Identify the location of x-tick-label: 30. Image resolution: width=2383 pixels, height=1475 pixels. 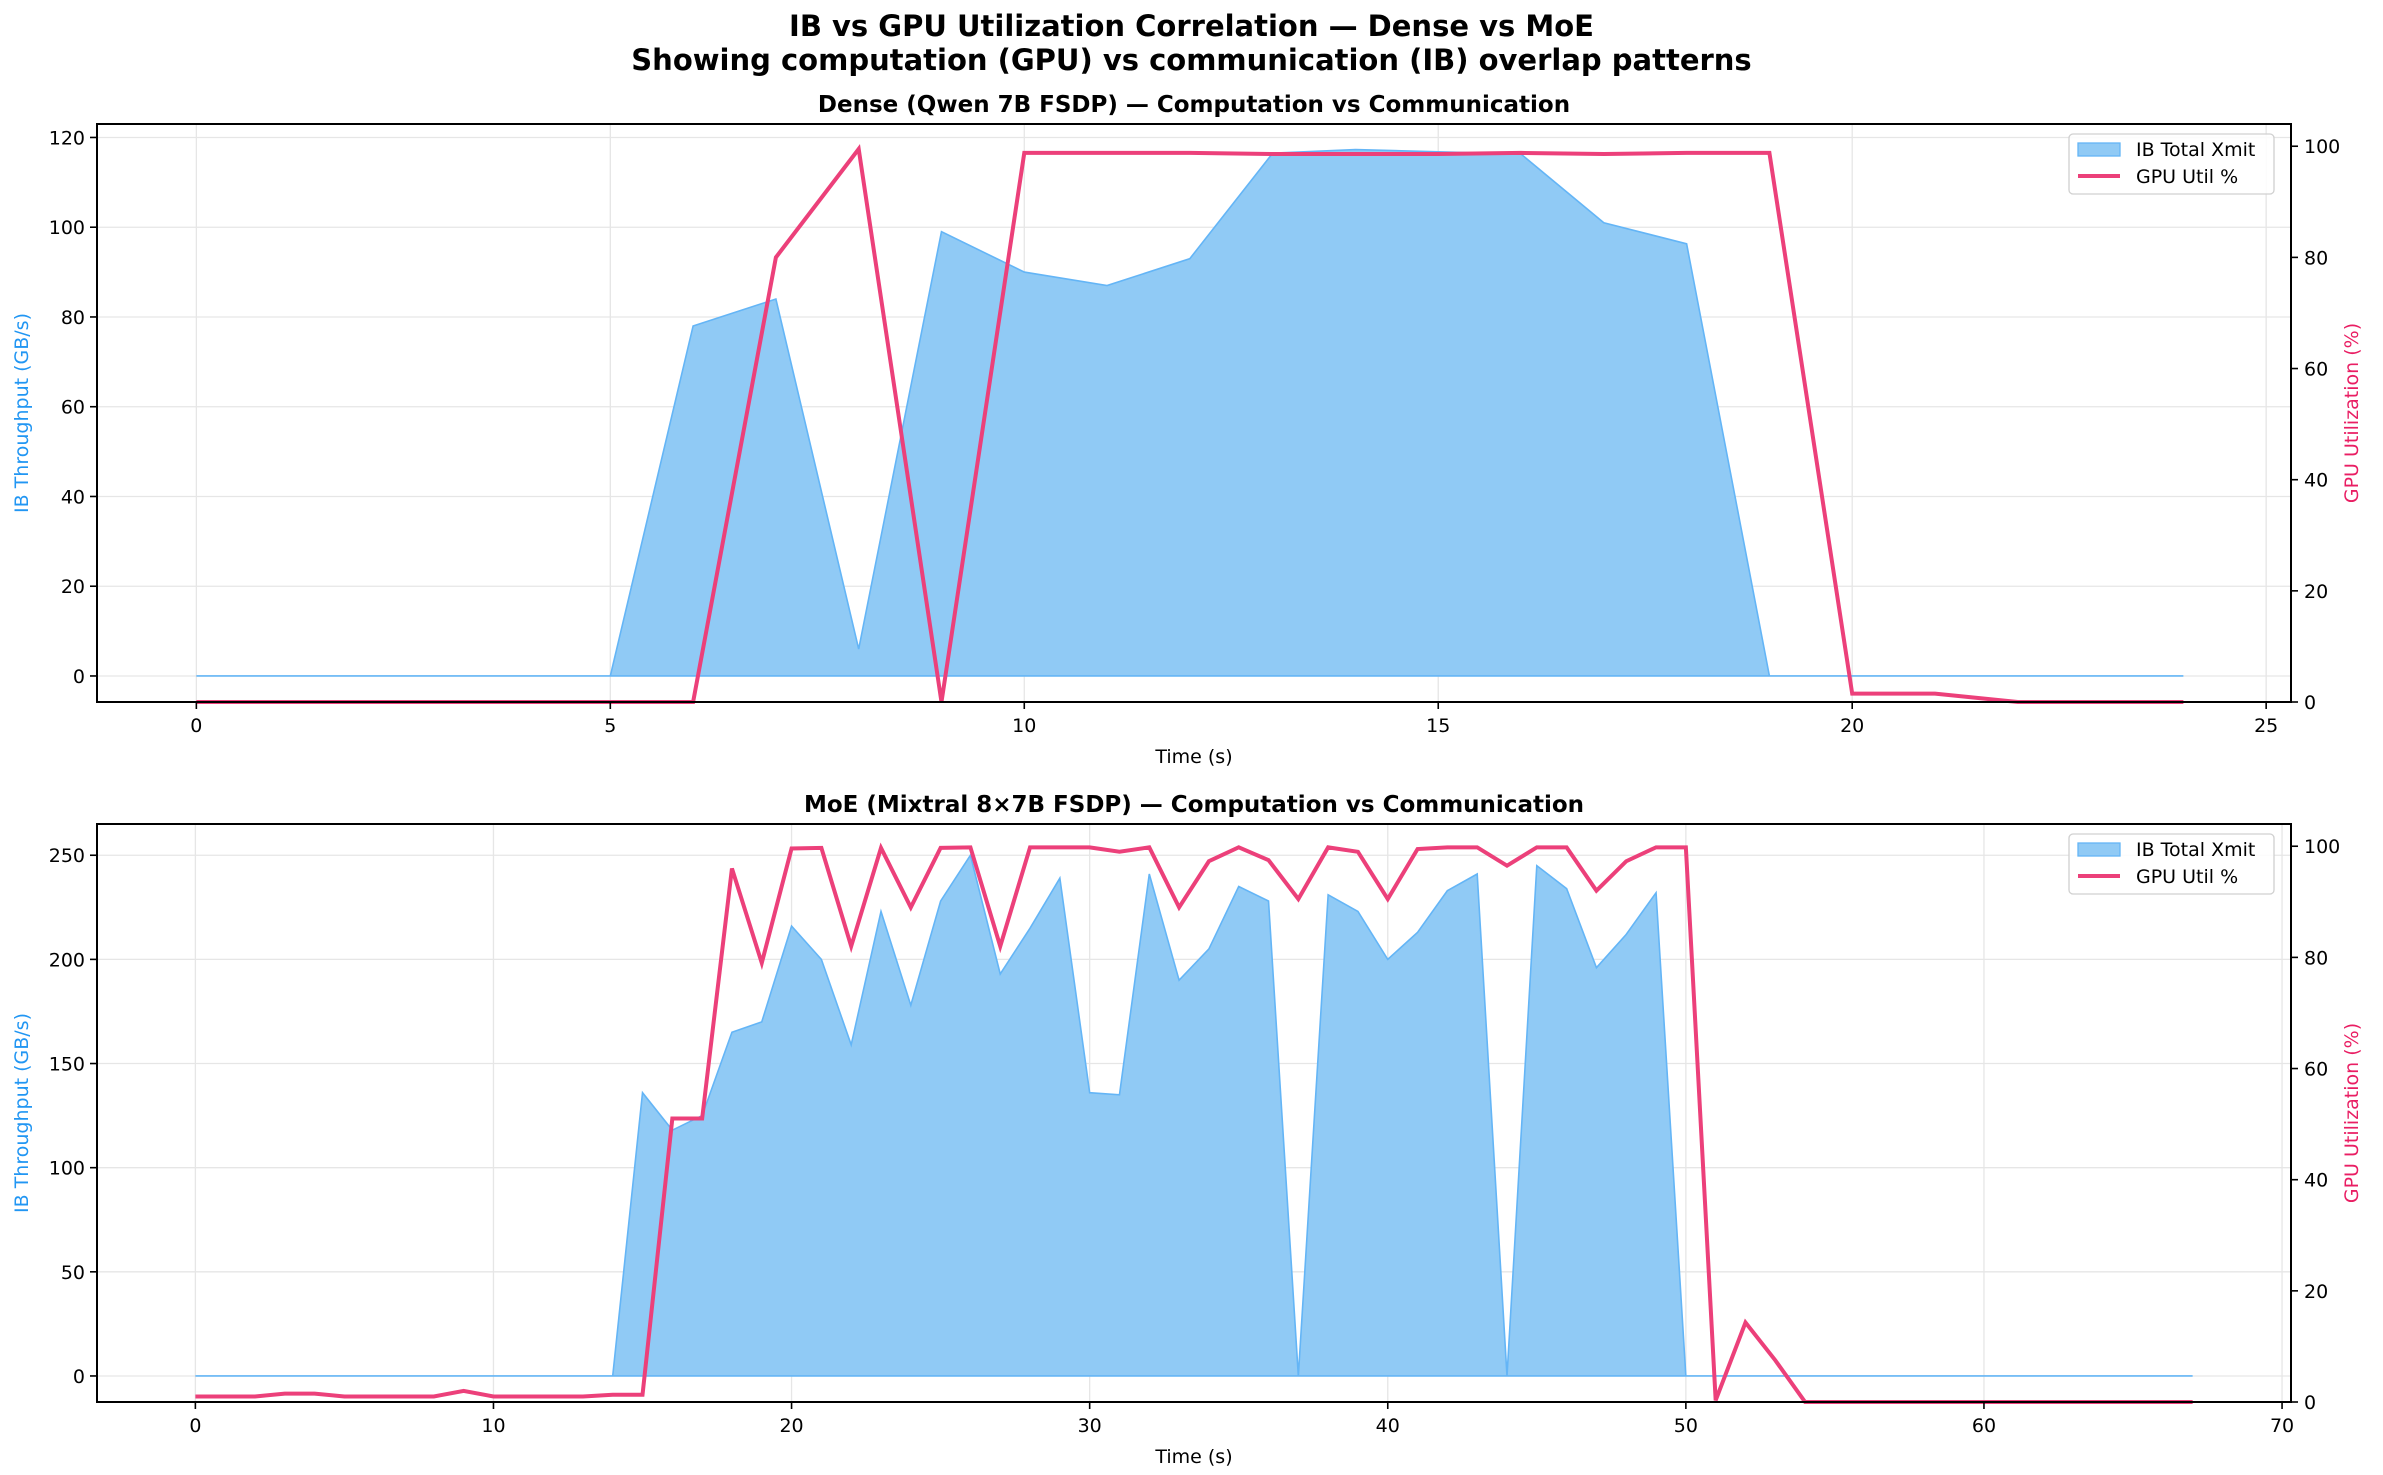
(1090, 1426).